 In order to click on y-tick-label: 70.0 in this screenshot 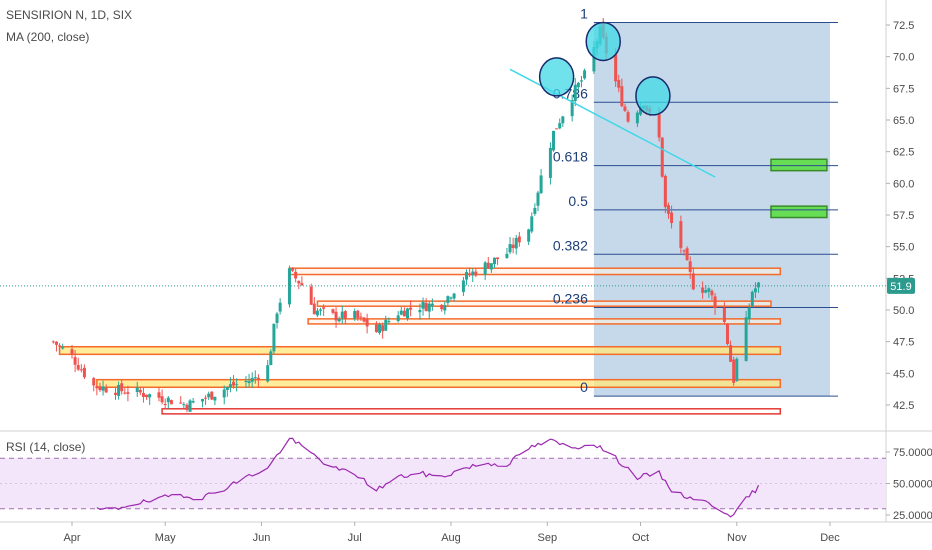, I will do `click(903, 58)`.